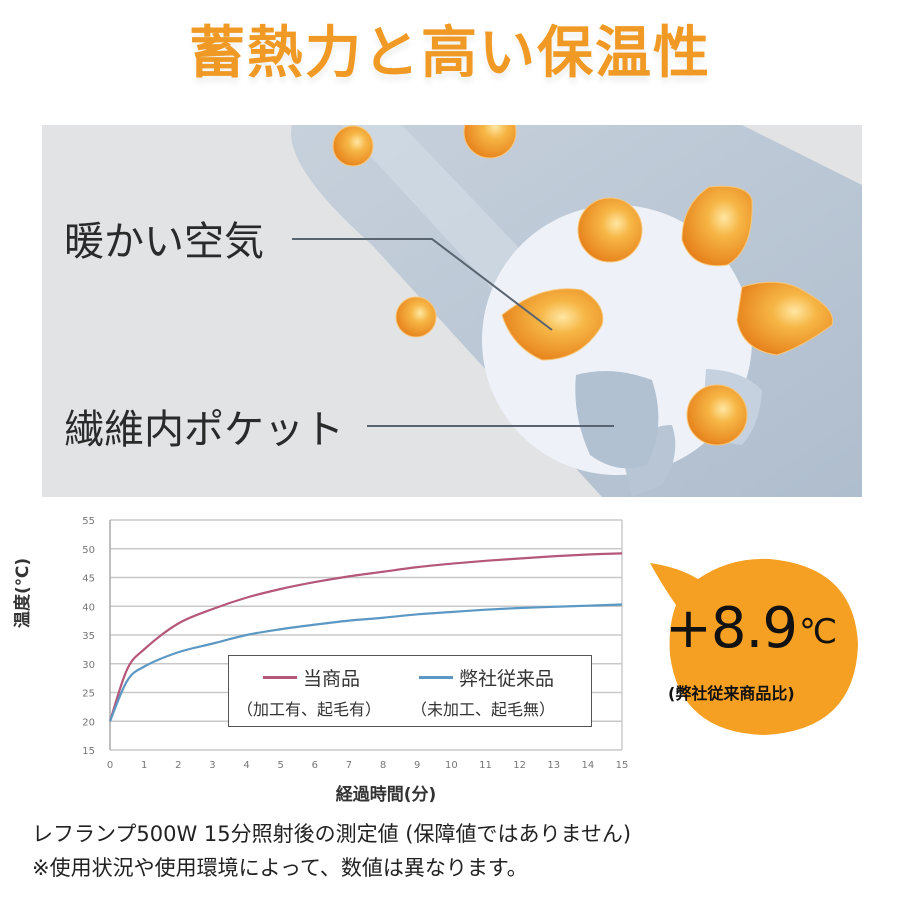 The image size is (900, 900). I want to click on x-tick-label: 14, so click(587, 765).